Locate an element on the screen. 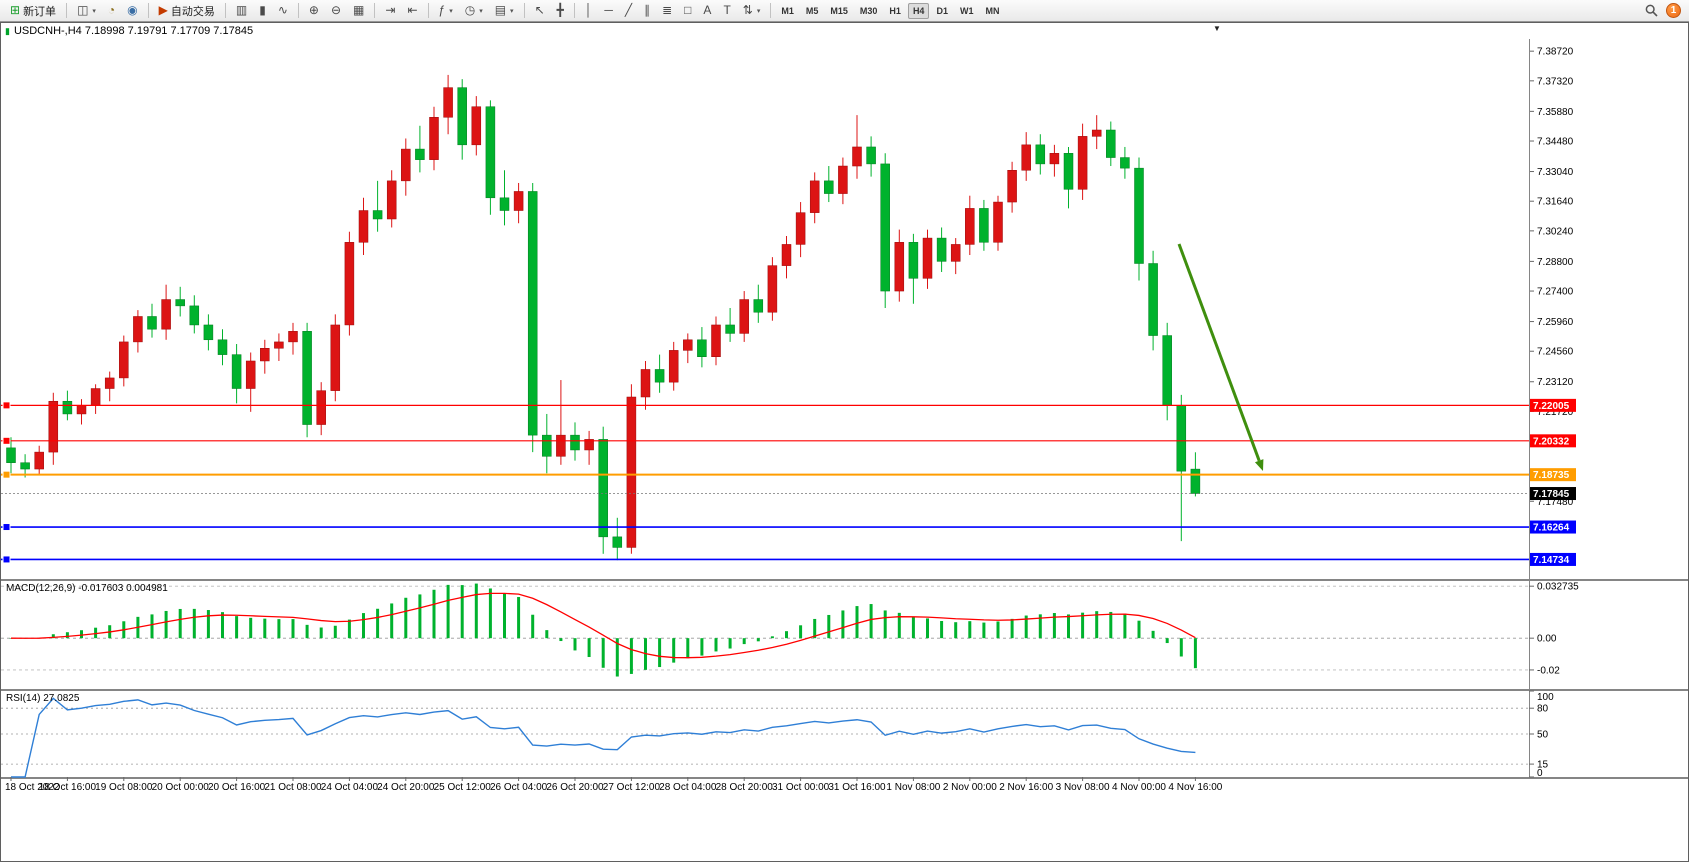  candlestick-chart-icon: ▮ is located at coordinates (262, 10).